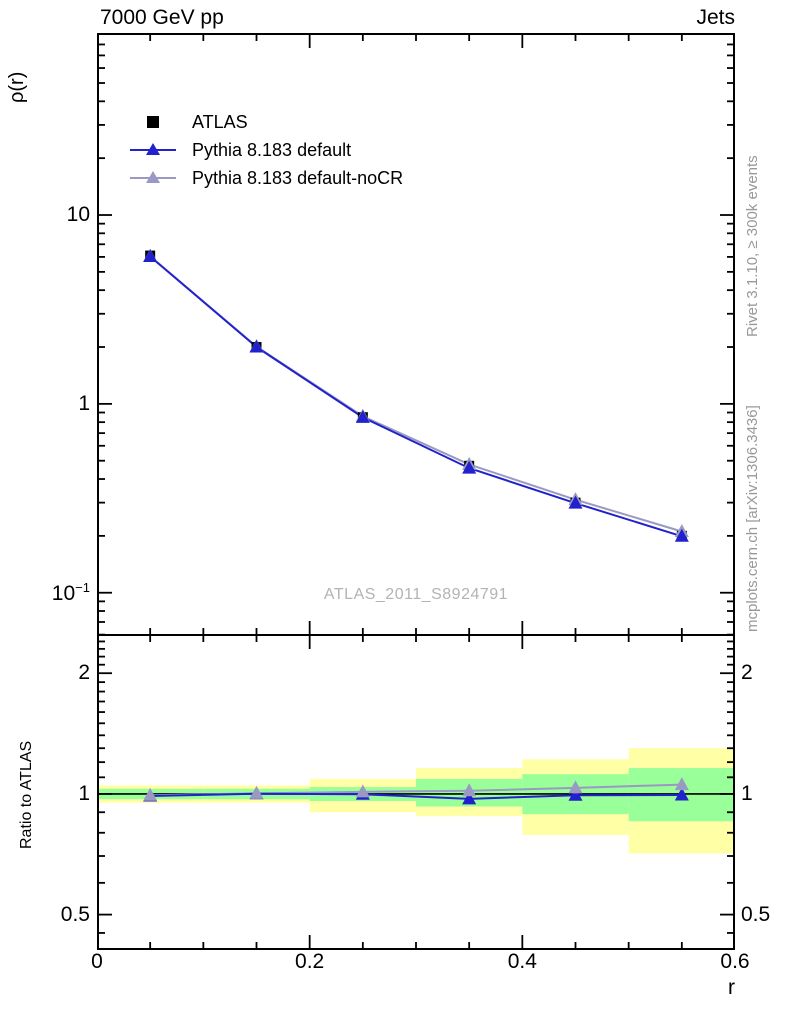 The height and width of the screenshot is (1024, 786). Describe the element at coordinates (735, 961) in the screenshot. I see `x-tick-label: 0.6` at that location.